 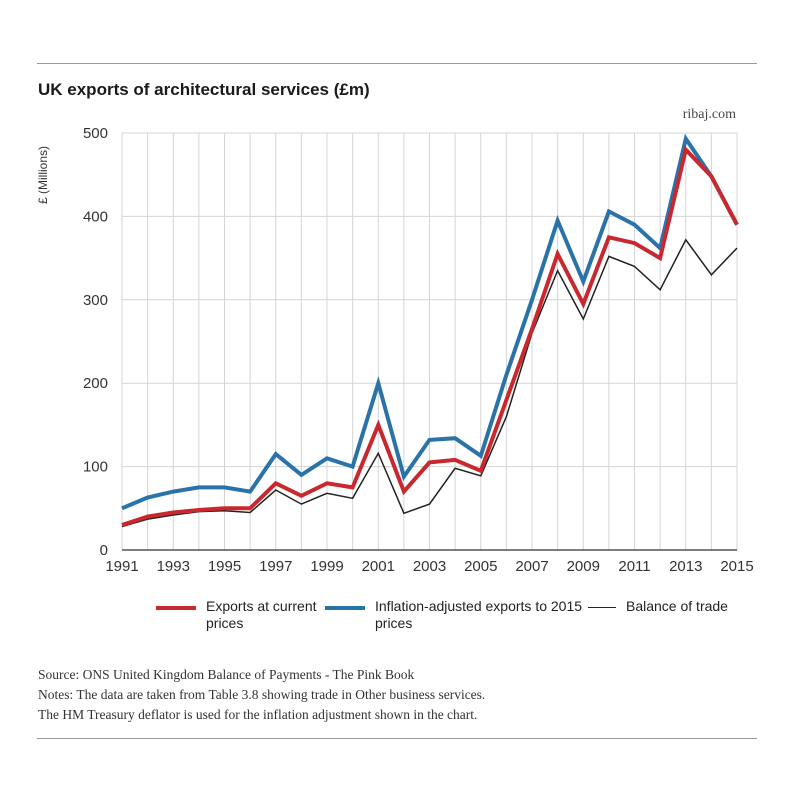 What do you see at coordinates (583, 566) in the screenshot?
I see `x-tick-label-2009: 2009` at bounding box center [583, 566].